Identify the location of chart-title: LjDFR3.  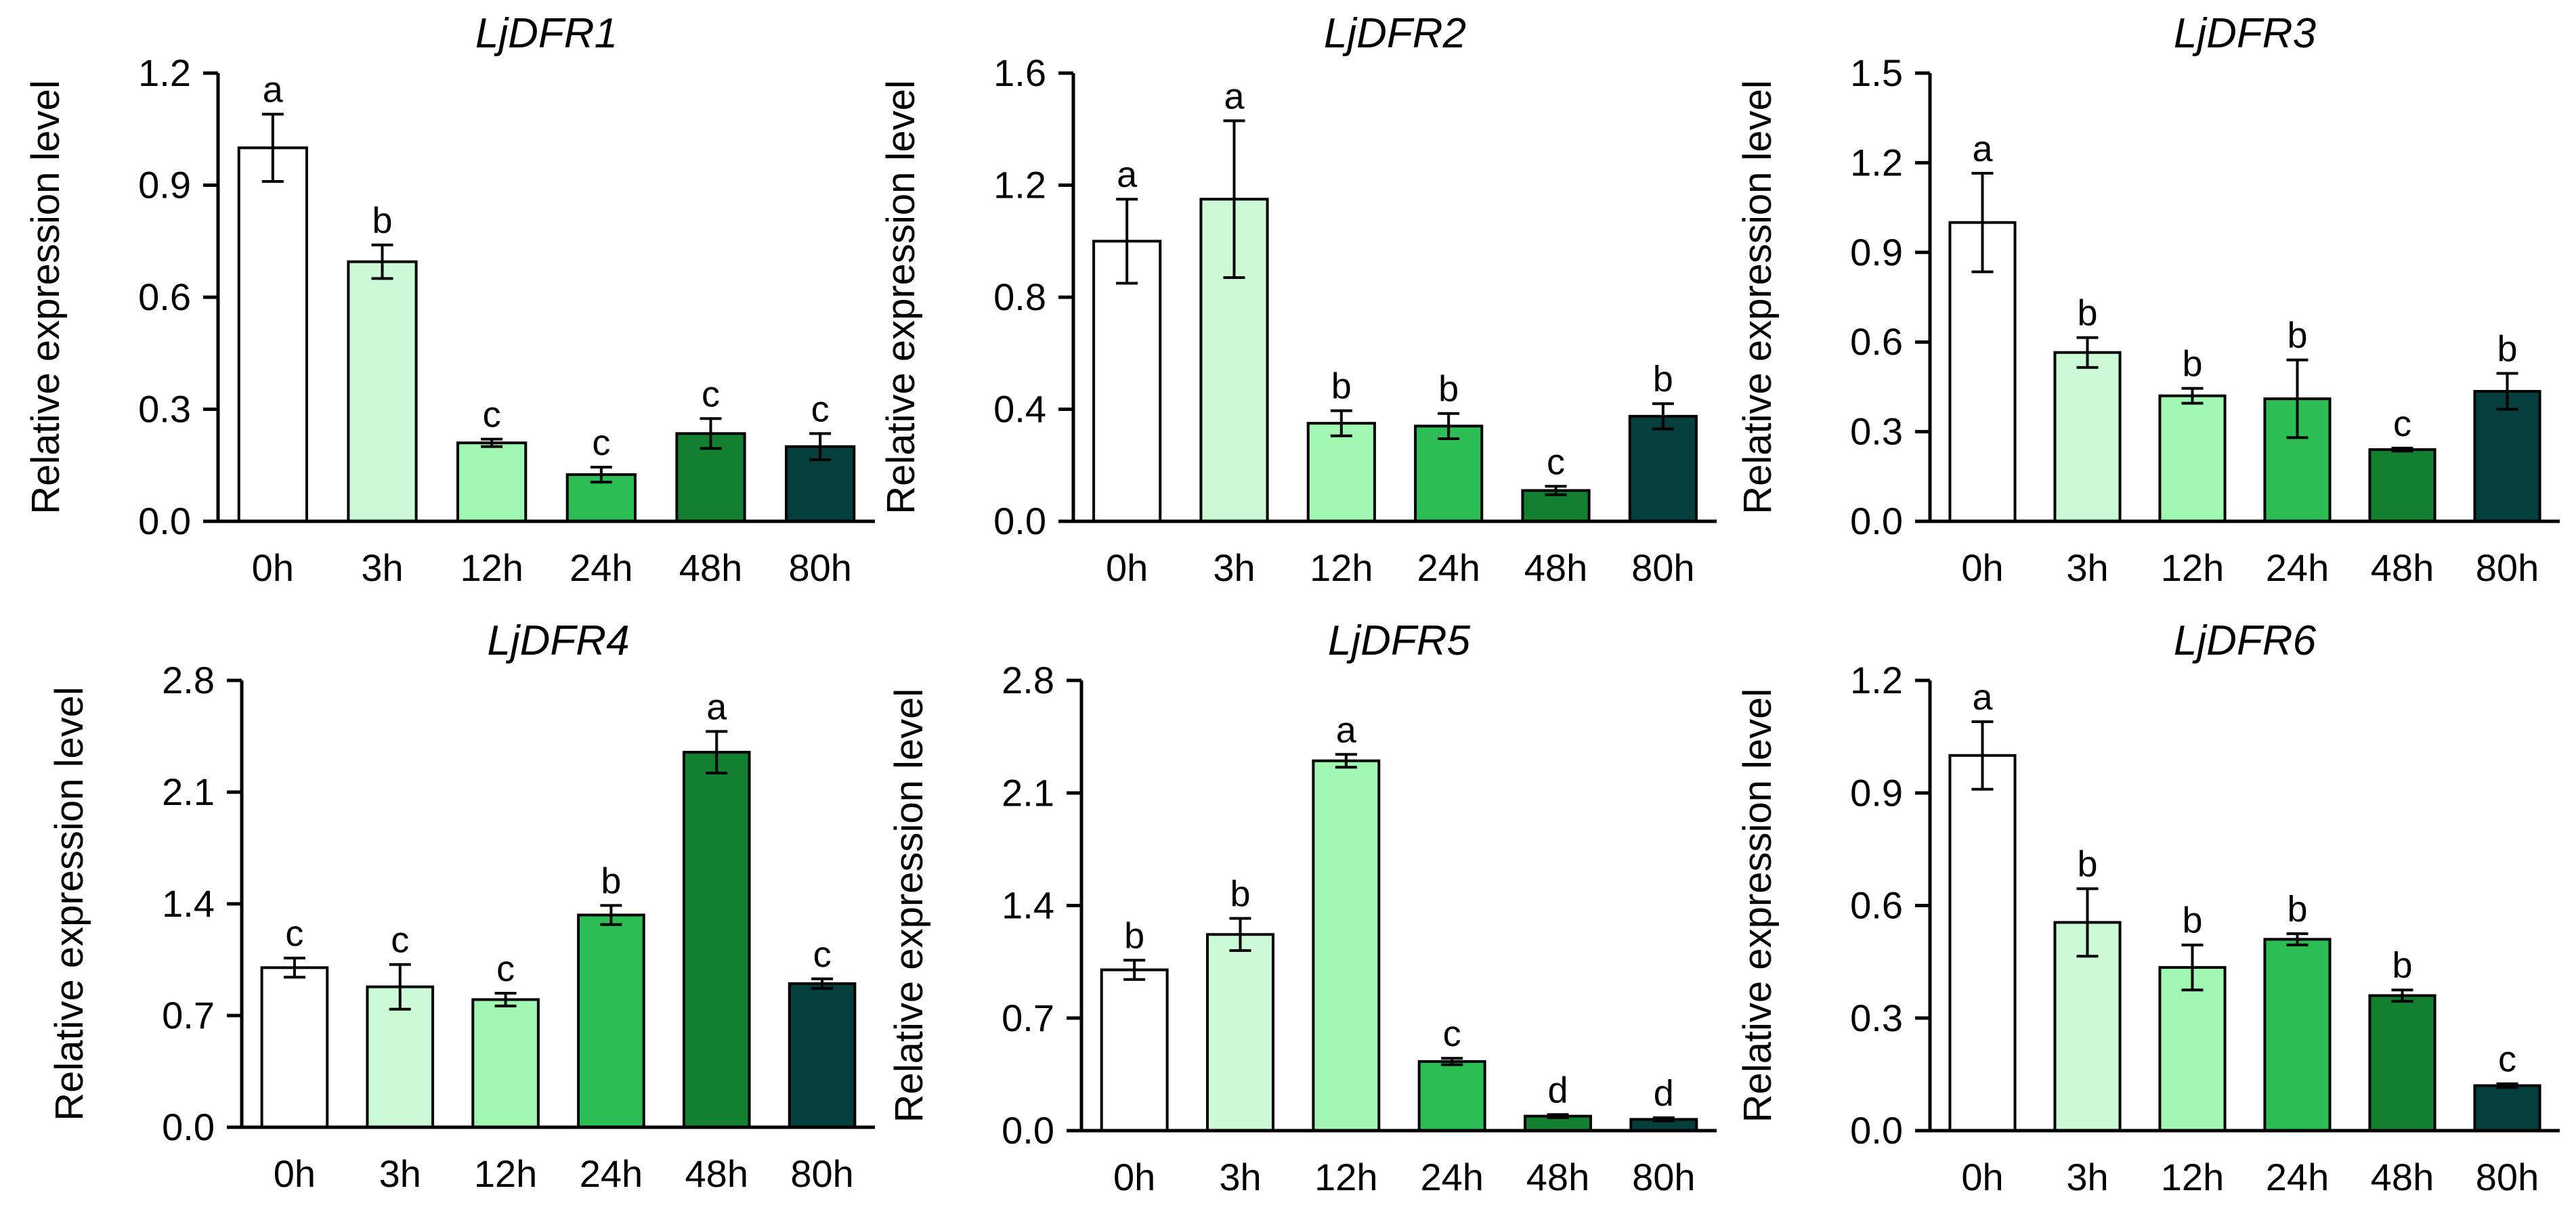
(2245, 33).